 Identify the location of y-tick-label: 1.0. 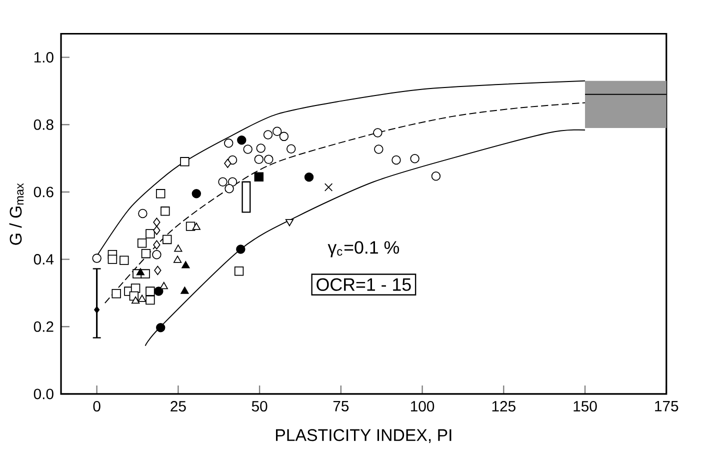
(44, 57).